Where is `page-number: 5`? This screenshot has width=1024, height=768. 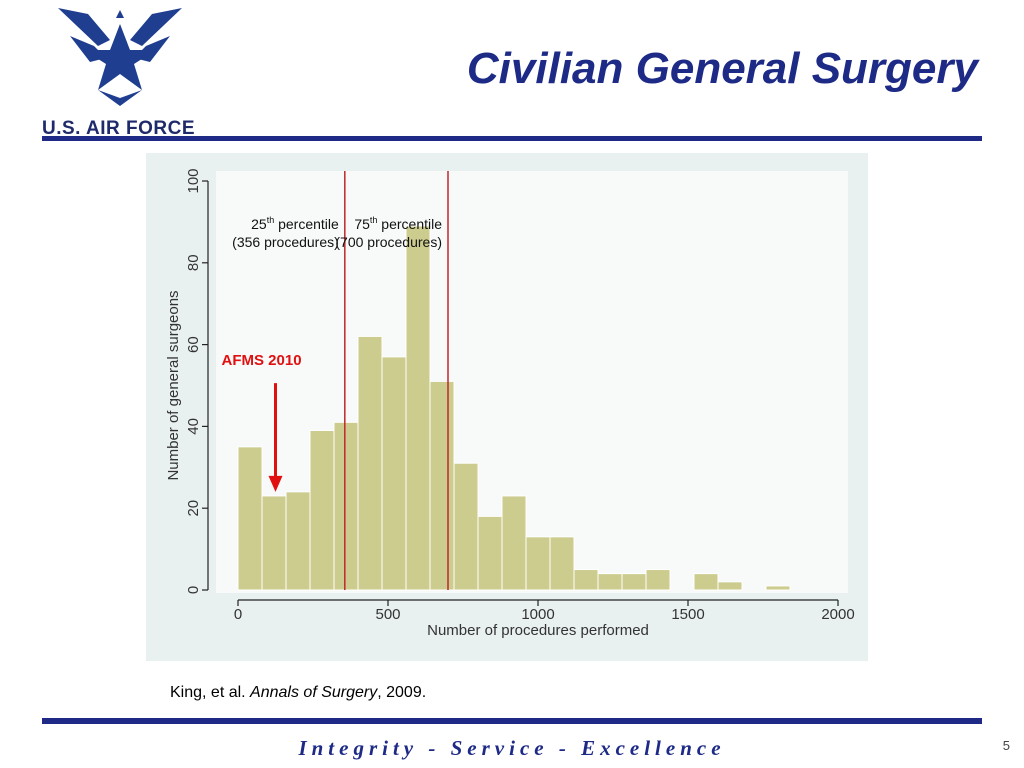 page-number: 5 is located at coordinates (1006, 745).